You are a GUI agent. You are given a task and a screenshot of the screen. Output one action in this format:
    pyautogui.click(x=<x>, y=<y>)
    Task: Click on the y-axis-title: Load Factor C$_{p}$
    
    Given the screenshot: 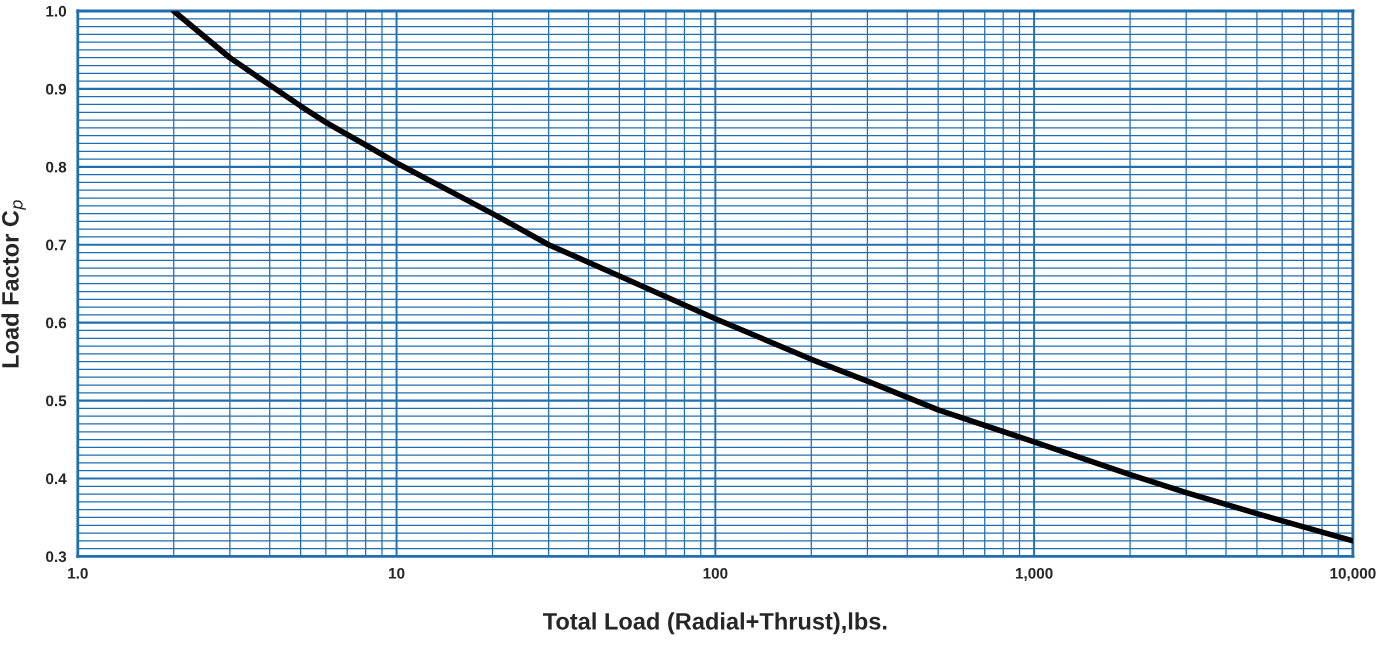 What is the action you would take?
    pyautogui.click(x=13, y=284)
    